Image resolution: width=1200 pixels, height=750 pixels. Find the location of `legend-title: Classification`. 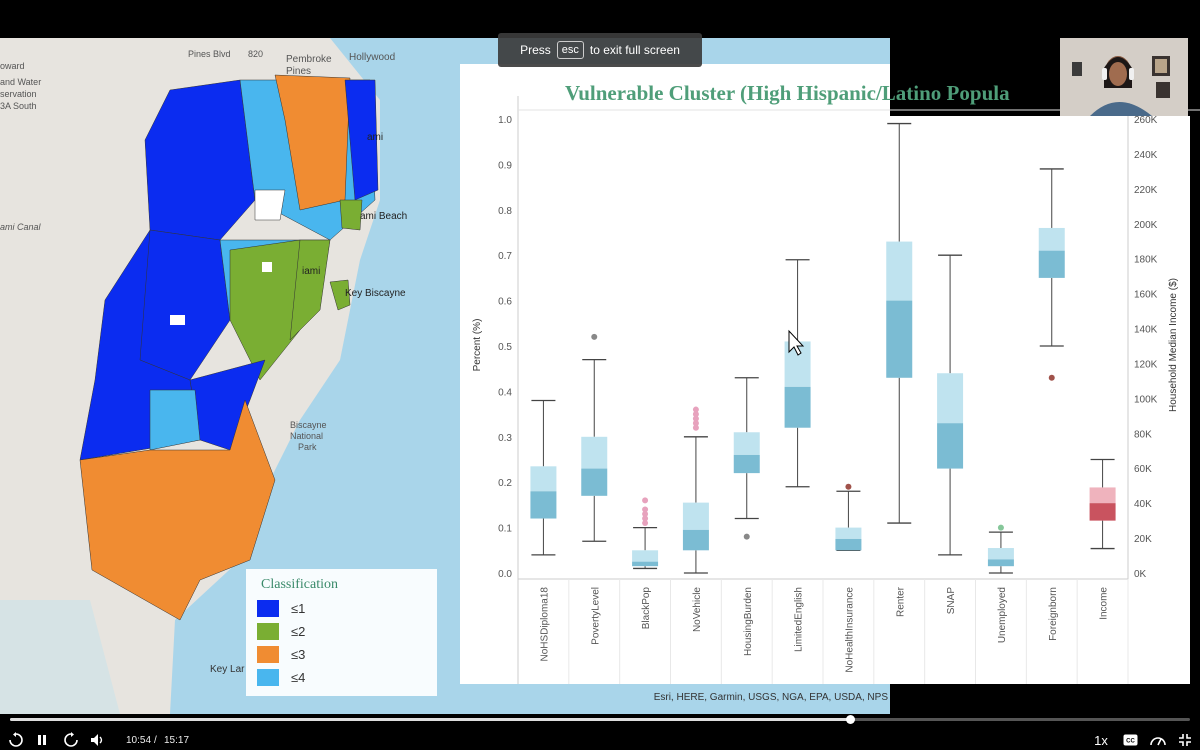

legend-title: Classification is located at coordinates (299, 584).